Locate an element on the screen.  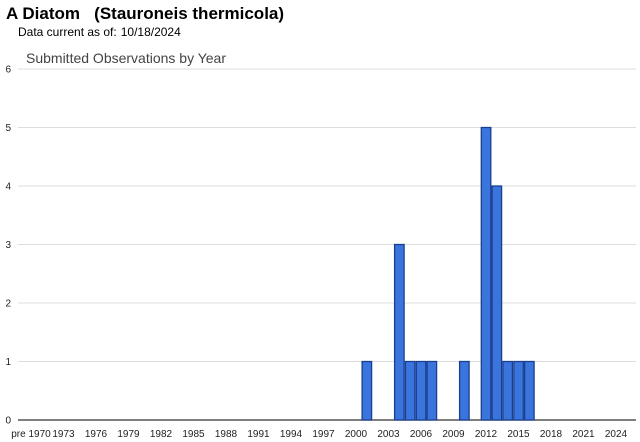
x-tick-label: 1982 is located at coordinates (161, 434).